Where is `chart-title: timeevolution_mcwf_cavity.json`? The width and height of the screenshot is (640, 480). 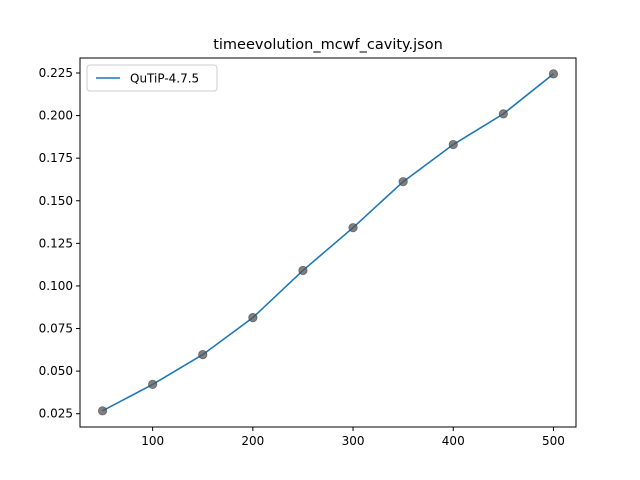
chart-title: timeevolution_mcwf_cavity.json is located at coordinates (328, 45).